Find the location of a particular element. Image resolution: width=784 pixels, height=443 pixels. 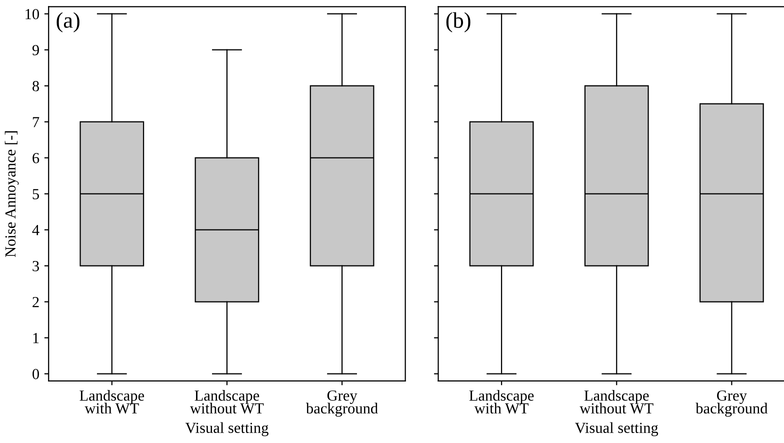

y-tick-label: 10 is located at coordinates (32, 14).